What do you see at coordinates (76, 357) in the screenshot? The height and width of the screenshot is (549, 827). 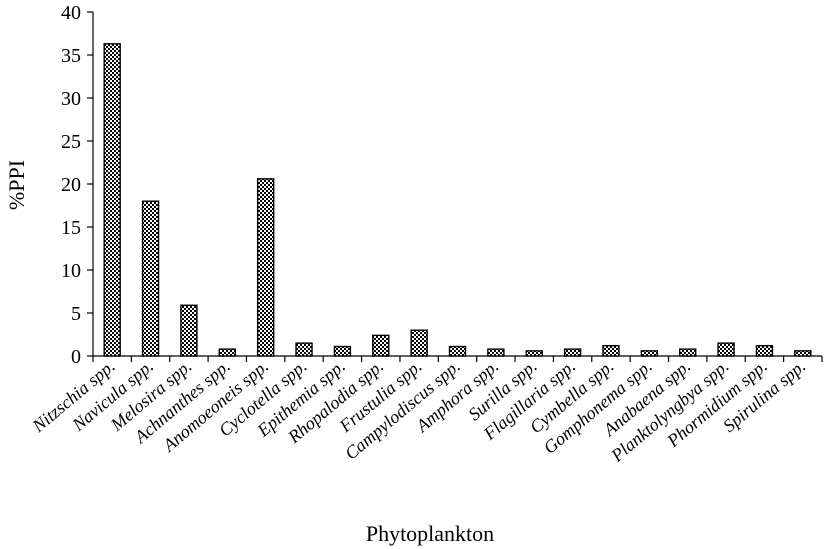 I see `y-tick-label: 0` at bounding box center [76, 357].